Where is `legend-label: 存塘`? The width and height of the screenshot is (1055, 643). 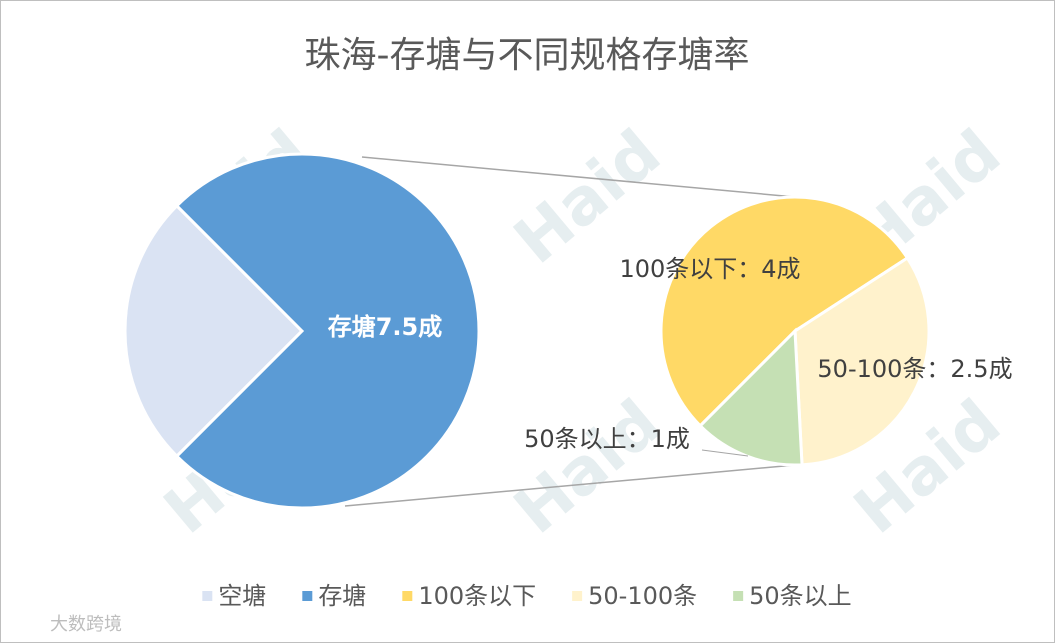
legend-label: 存塘 is located at coordinates (342, 596).